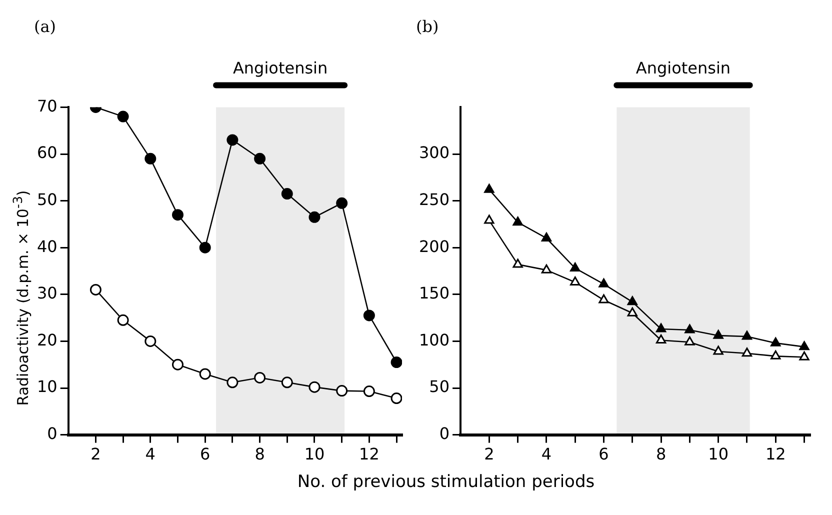 The height and width of the screenshot is (515, 832). Describe the element at coordinates (45, 26) in the screenshot. I see `chart-title: (a)` at that location.